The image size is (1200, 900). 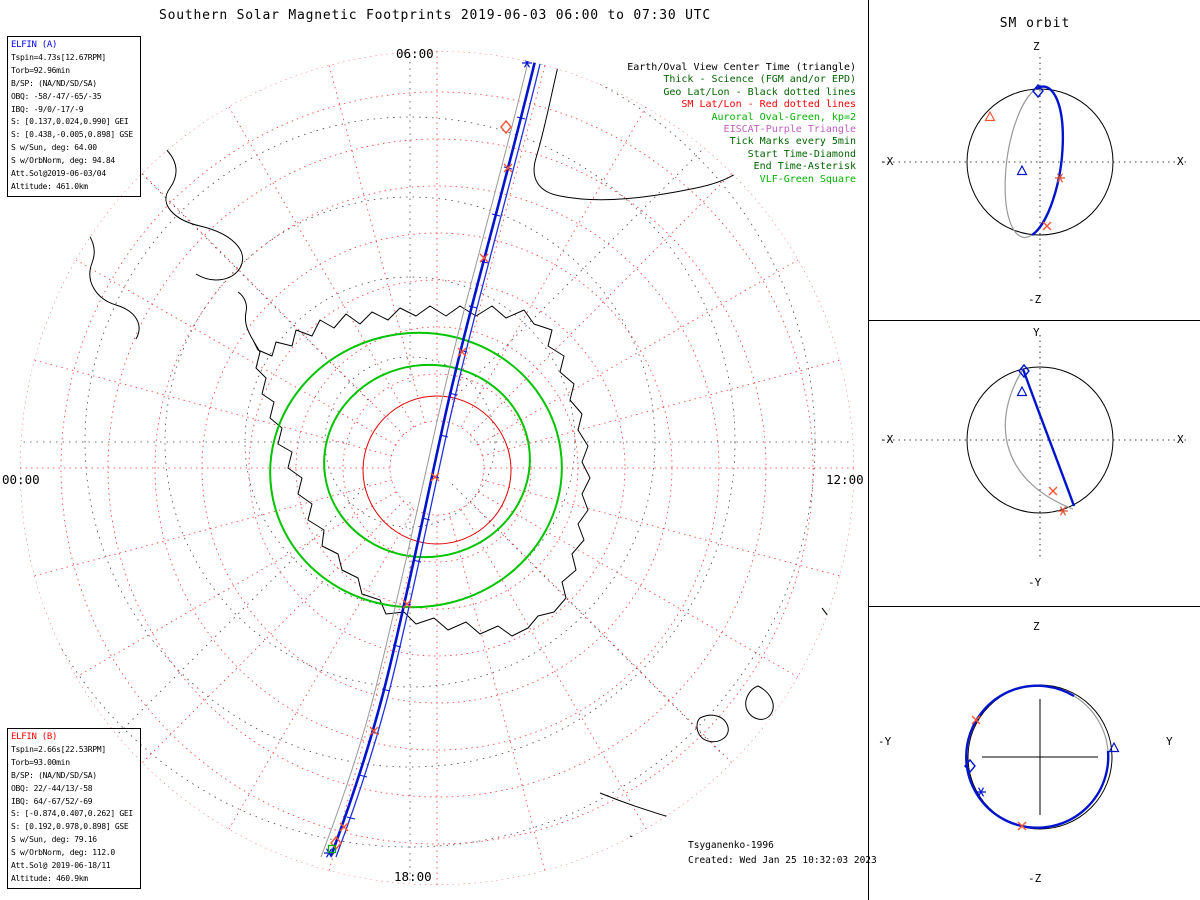 I want to click on created-timestamp: Created: Wed Jan 25 10:32:03 2023, so click(x=782, y=860).